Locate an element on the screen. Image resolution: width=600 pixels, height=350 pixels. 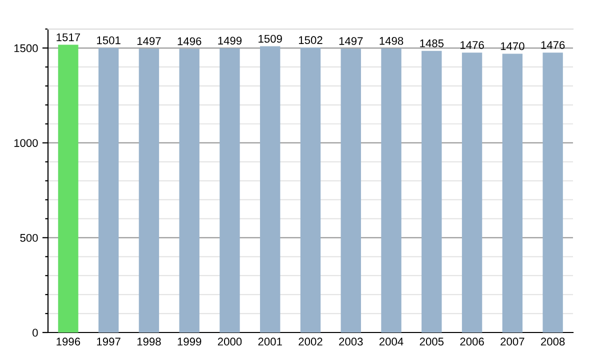
y-tick-label: 500 is located at coordinates (29, 238).